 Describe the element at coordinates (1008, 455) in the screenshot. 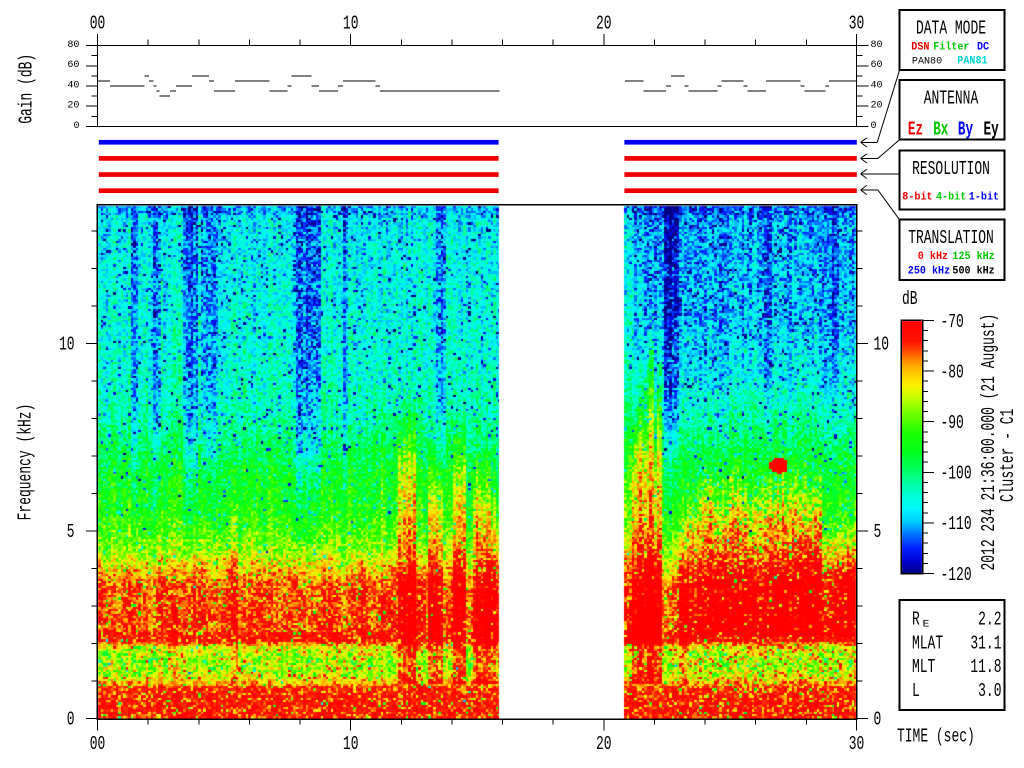

I see `svg-text: Cluster - C1` at that location.